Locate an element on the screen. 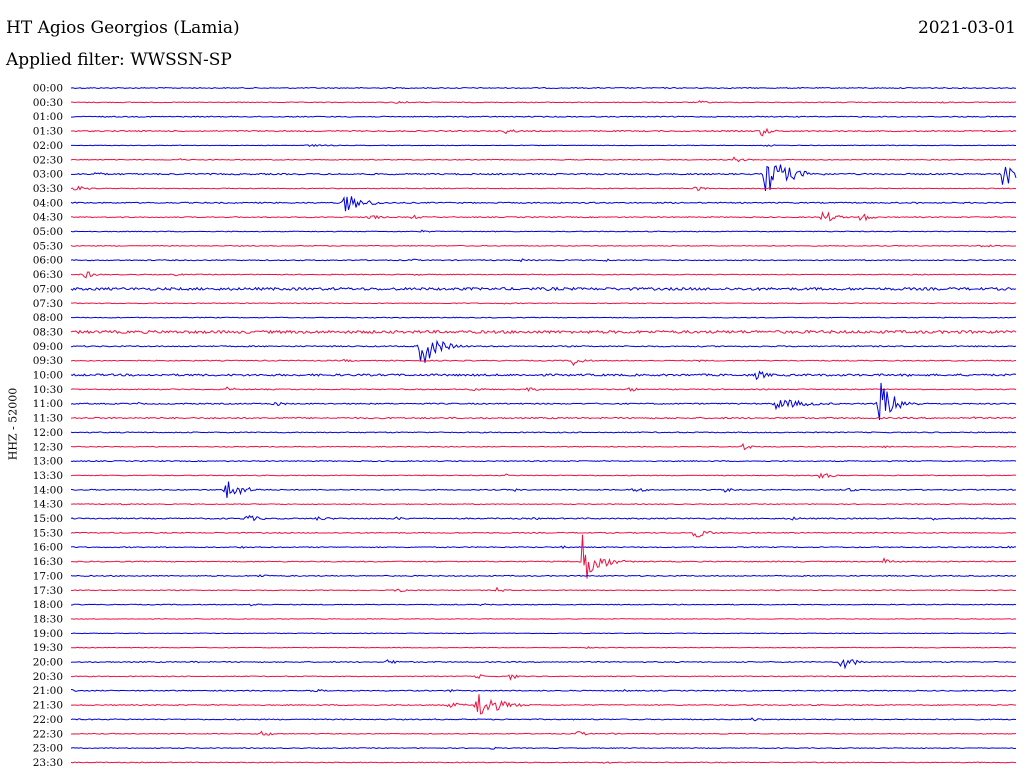 The image size is (1024, 780). time-tick-label: 23:00 is located at coordinates (48, 749).